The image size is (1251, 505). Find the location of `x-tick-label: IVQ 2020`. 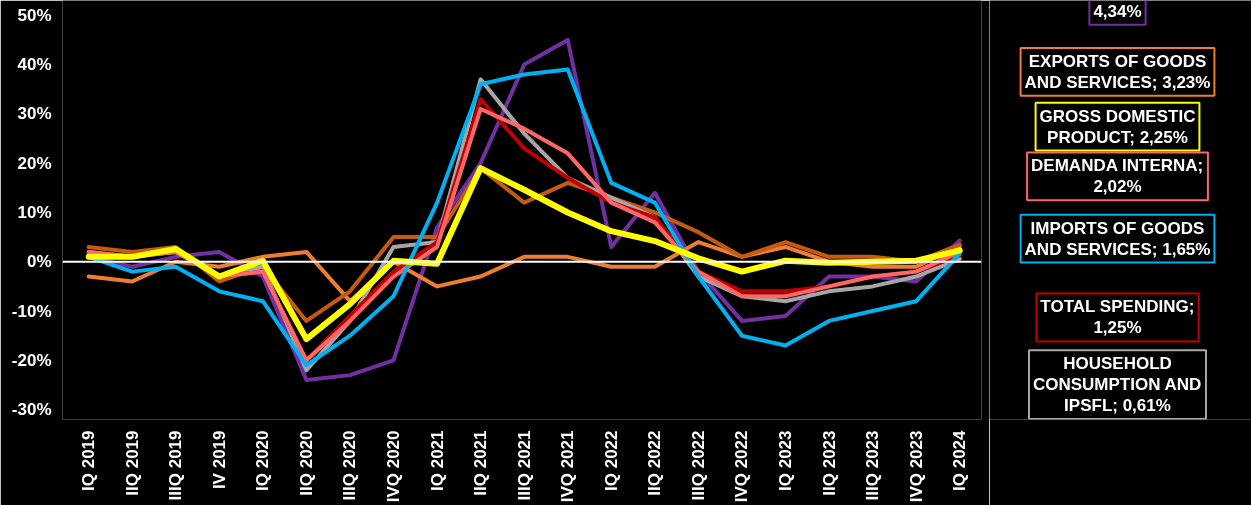

x-tick-label: IVQ 2020 is located at coordinates (394, 466).